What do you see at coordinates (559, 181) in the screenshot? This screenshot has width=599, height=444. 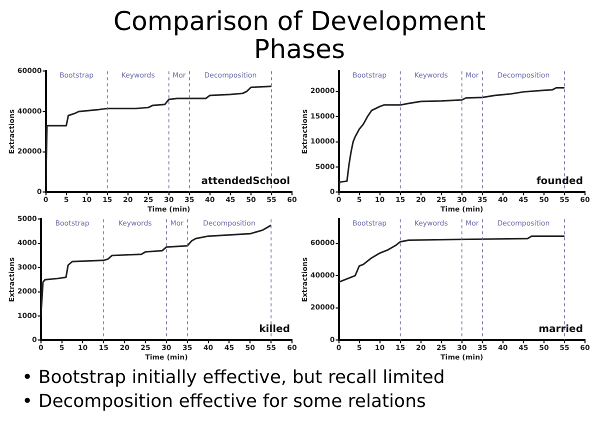 I see `annotation: founded` at bounding box center [559, 181].